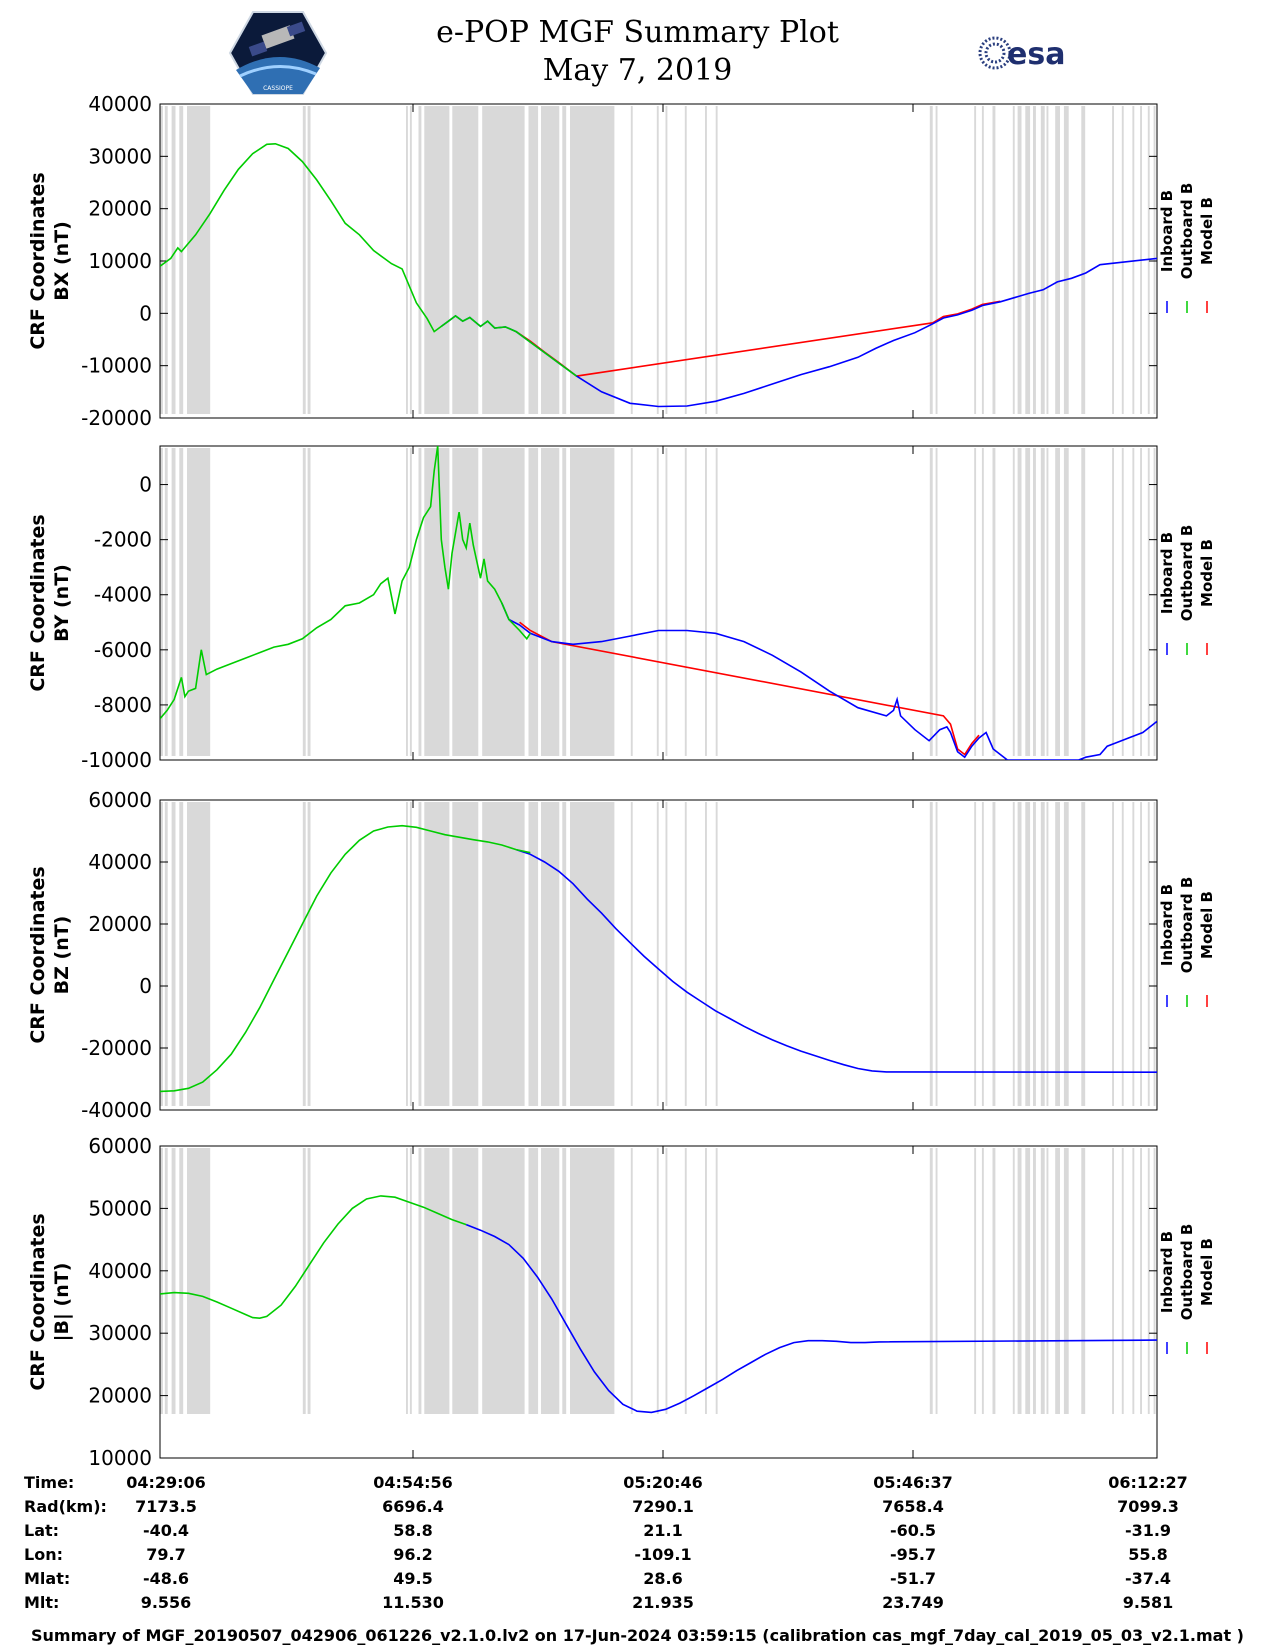 Image resolution: width=1275 pixels, height=1650 pixels. I want to click on y-tick-label: -4000, so click(123, 595).